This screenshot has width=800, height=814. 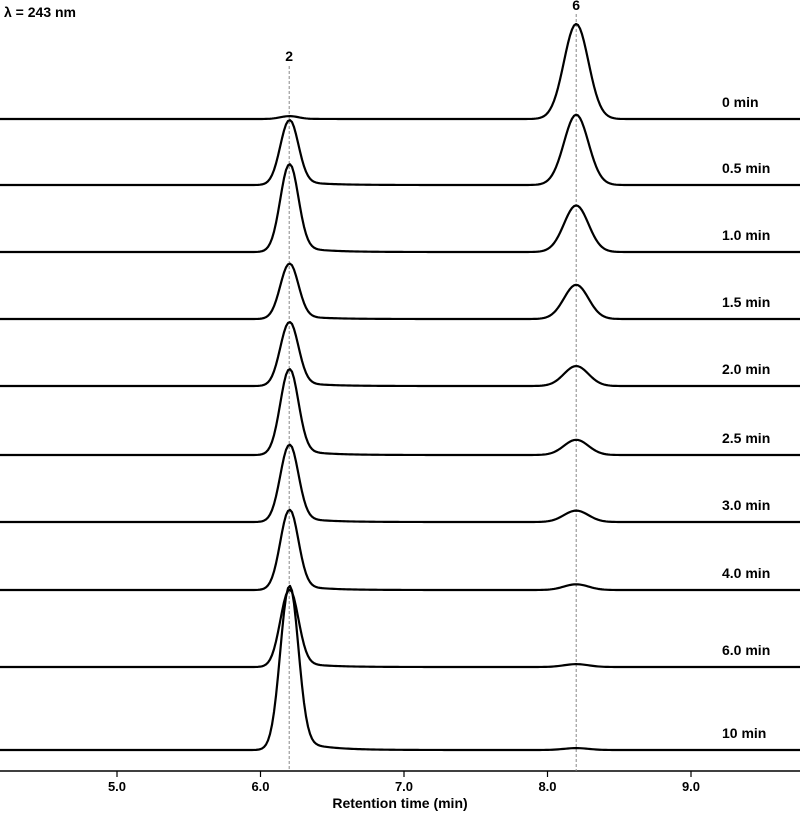 What do you see at coordinates (117, 786) in the screenshot?
I see `x-tick-label: 5.0` at bounding box center [117, 786].